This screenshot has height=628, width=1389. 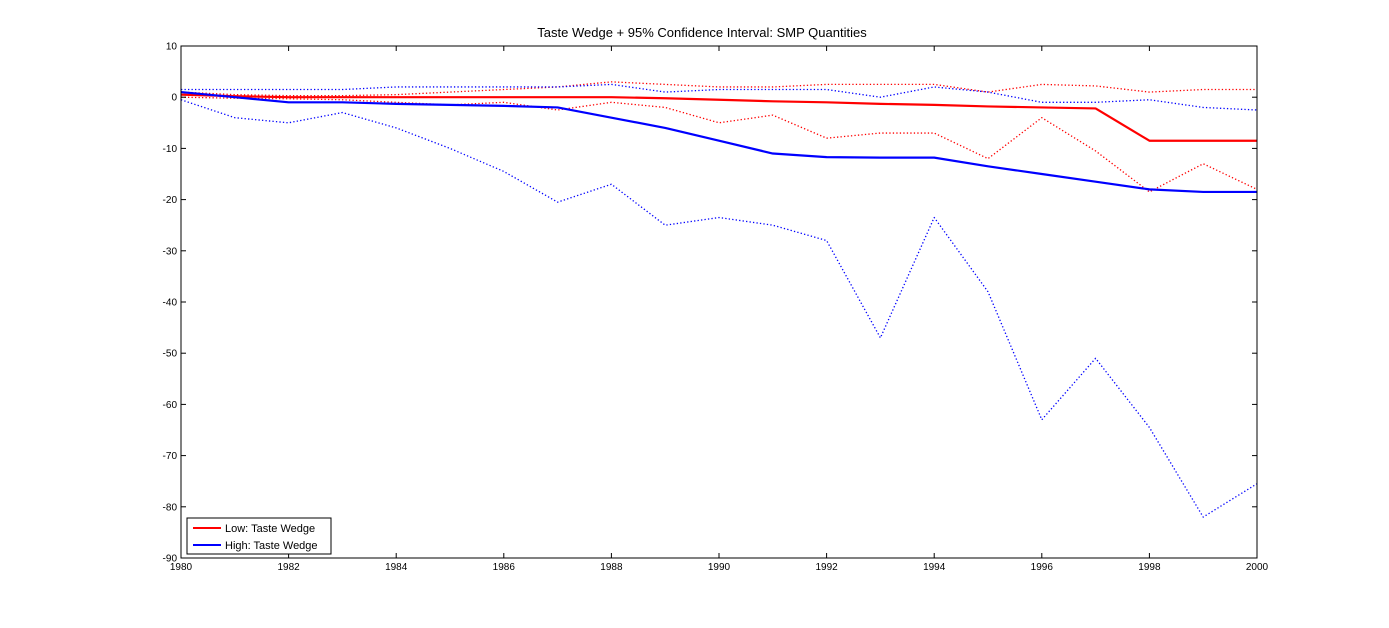 What do you see at coordinates (170, 200) in the screenshot?
I see `y-tick-label: -20` at bounding box center [170, 200].